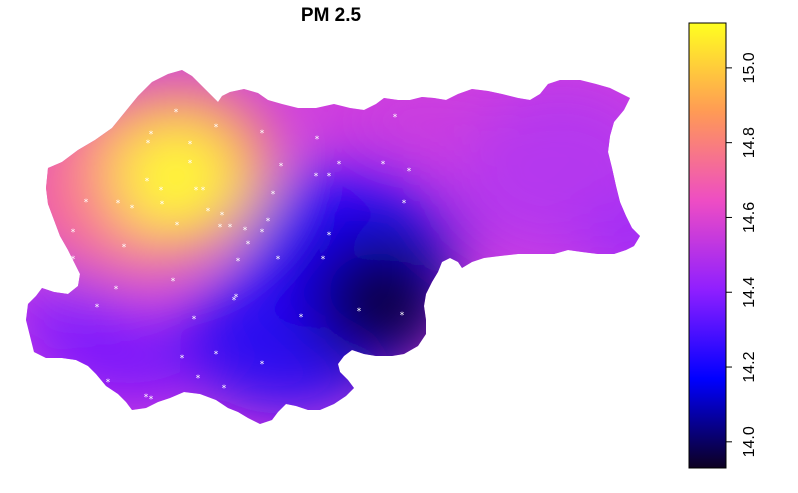 The width and height of the screenshot is (798, 493). I want to click on color-legend: 14.0 14.2 14.4 14.6 14.8 15.0, so click(723, 245).